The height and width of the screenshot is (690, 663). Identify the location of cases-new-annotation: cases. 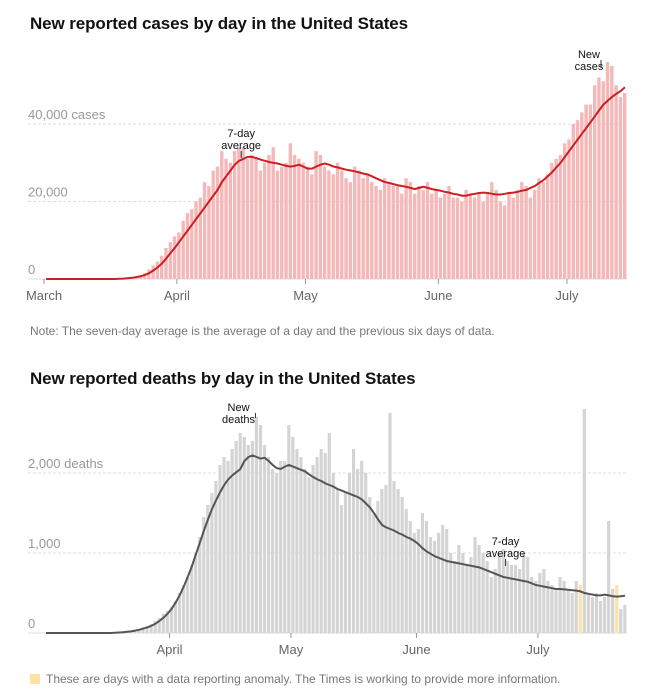
(589, 67).